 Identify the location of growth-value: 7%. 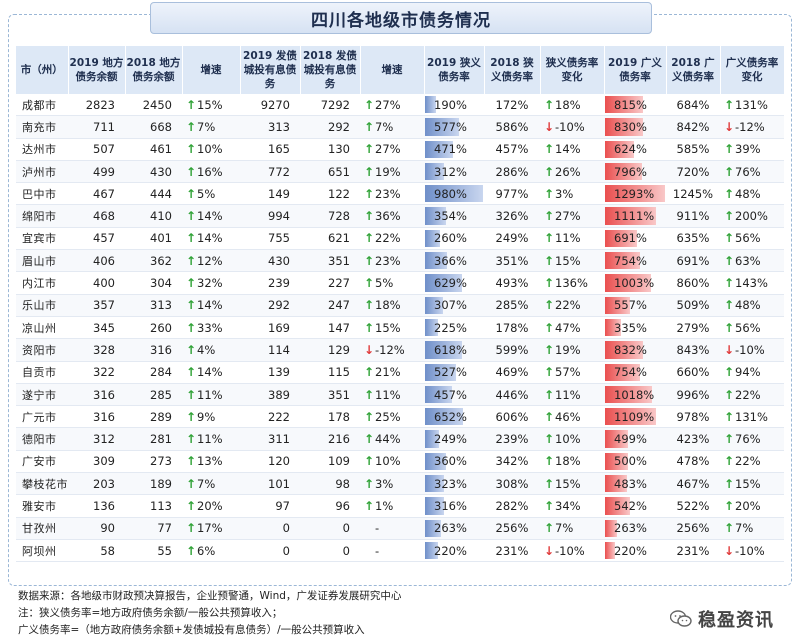
(564, 528).